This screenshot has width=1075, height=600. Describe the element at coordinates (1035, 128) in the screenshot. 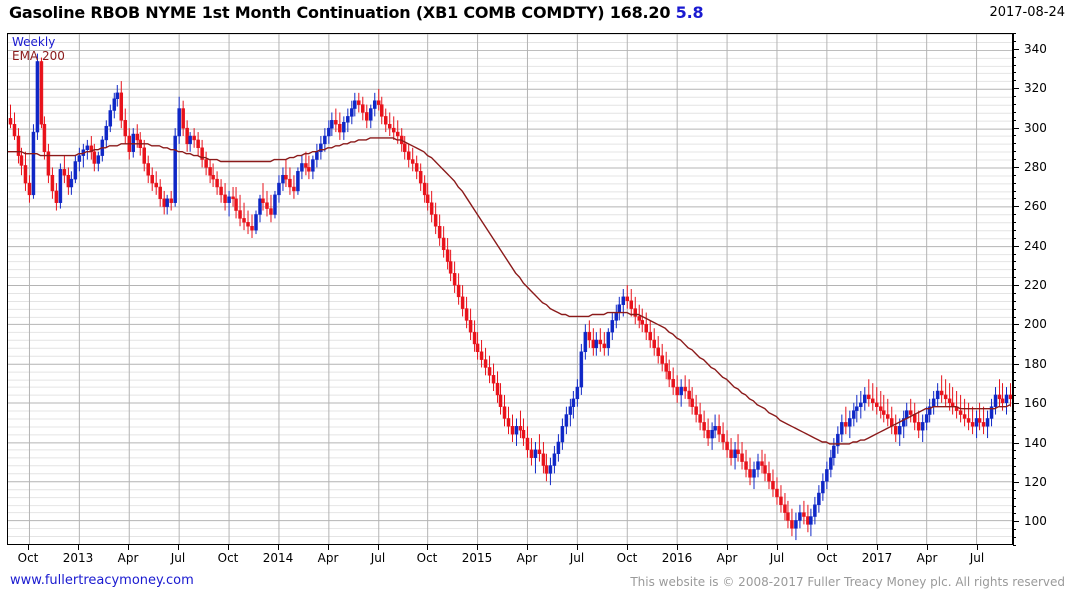

I see `y-axis-label: 300` at that location.